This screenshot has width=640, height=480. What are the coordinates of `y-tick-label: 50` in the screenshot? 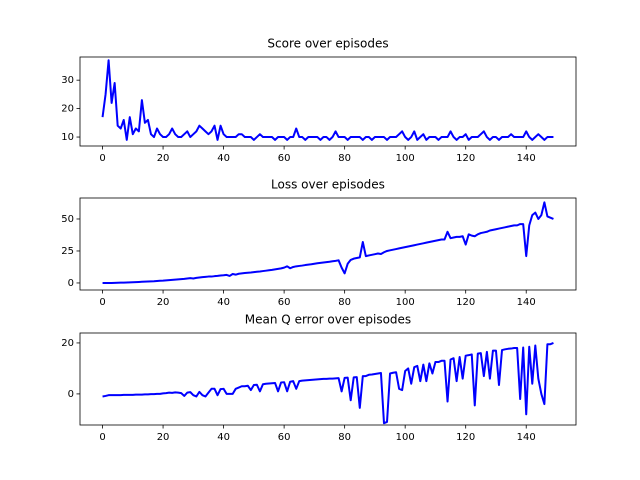 It's located at (67, 219).